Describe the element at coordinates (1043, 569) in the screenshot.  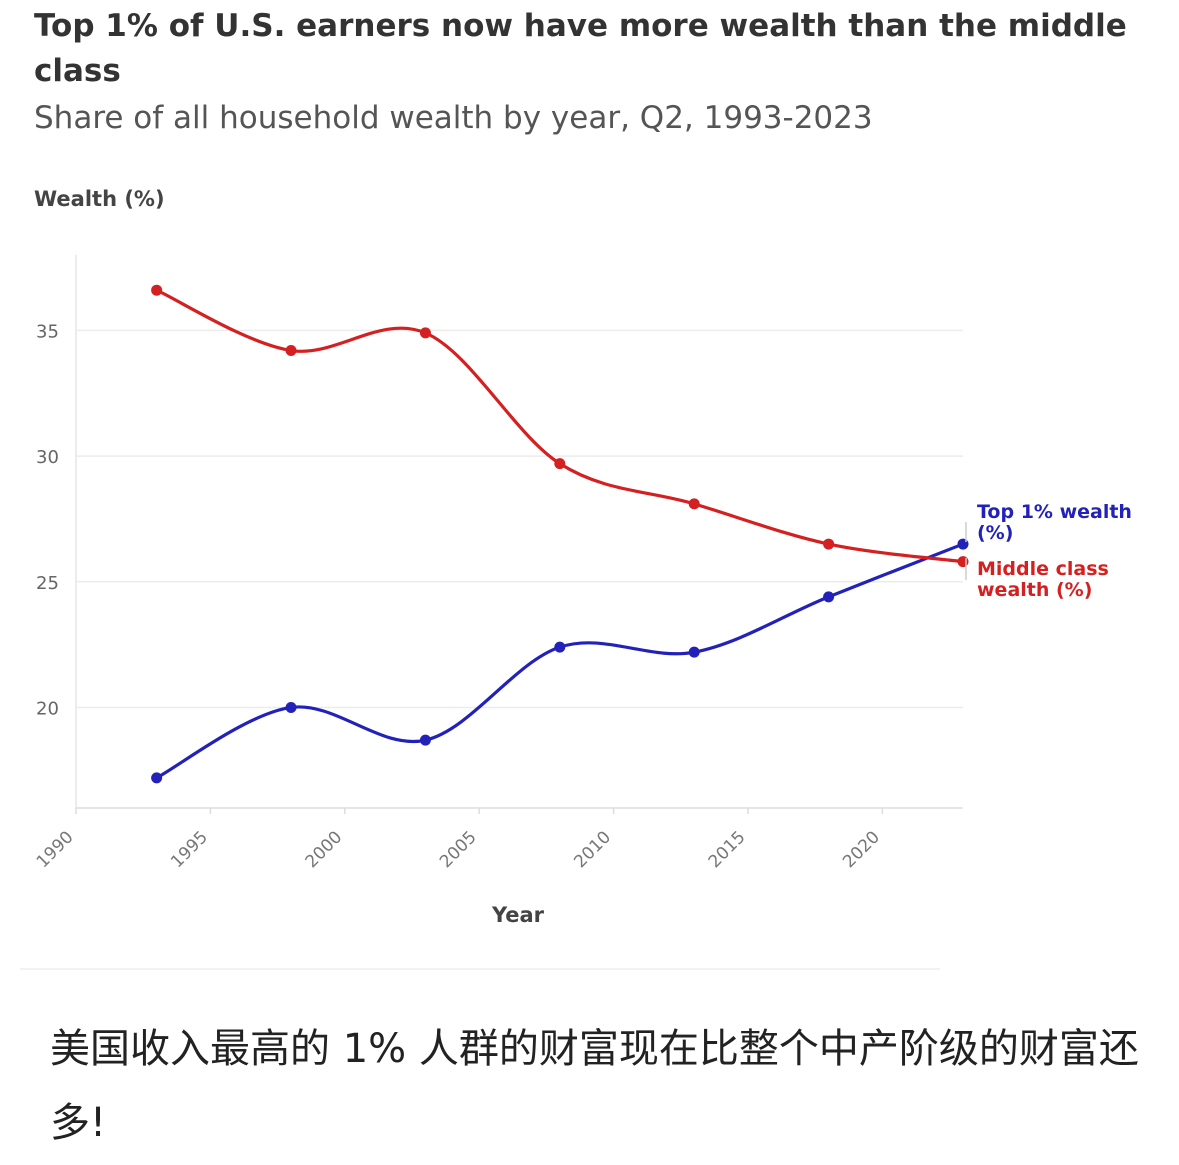
I see `series-label: Middle class` at that location.